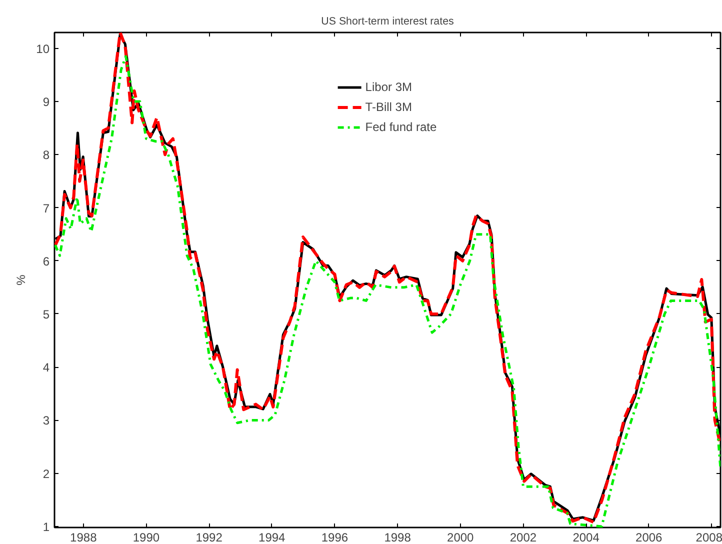 The height and width of the screenshot is (544, 722). I want to click on y-tick-label: 6, so click(46, 261).